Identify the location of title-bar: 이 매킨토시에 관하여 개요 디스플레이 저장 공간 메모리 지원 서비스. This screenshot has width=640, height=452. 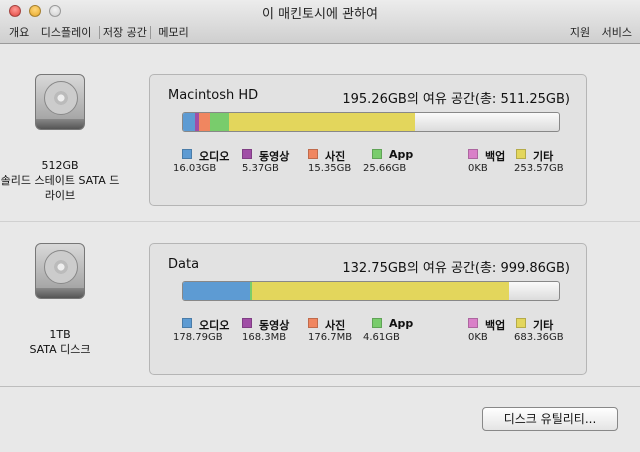
(320, 22).